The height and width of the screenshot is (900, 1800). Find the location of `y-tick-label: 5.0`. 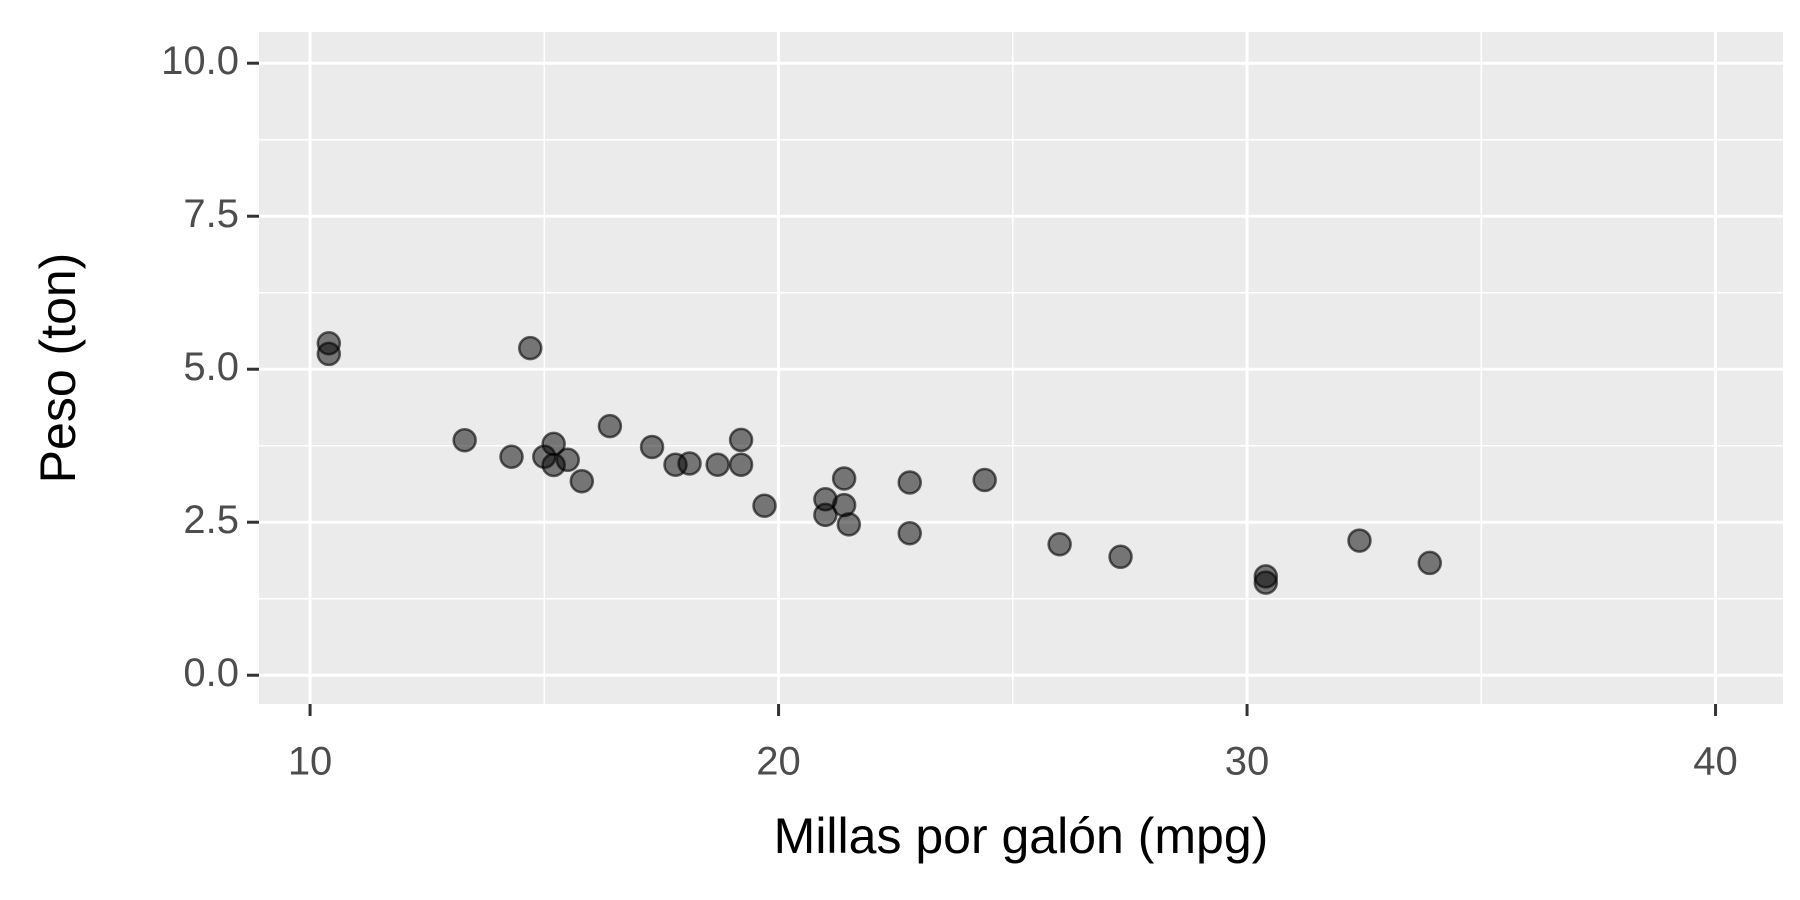

y-tick-label: 5.0 is located at coordinates (211, 367).